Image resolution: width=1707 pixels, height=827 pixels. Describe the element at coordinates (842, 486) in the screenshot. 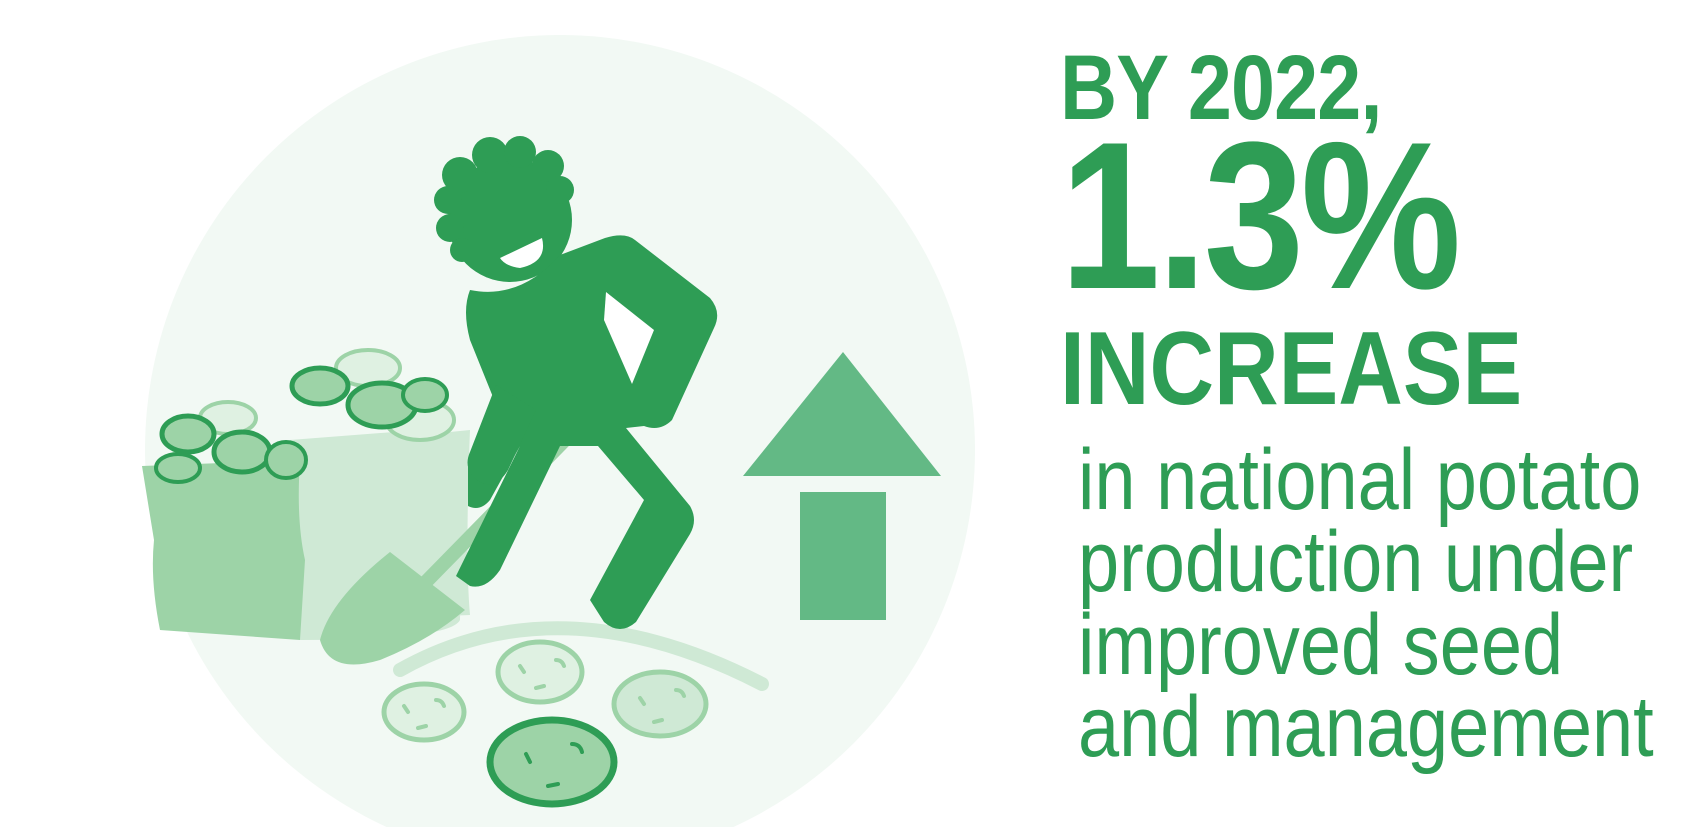

I see `up-arrow-icon` at that location.